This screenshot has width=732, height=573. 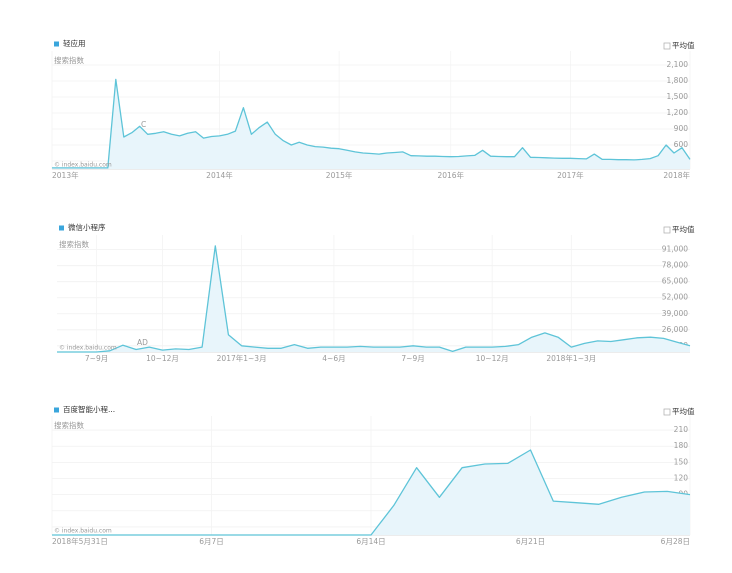 I want to click on x-tick-label: 2017年, so click(x=570, y=175).